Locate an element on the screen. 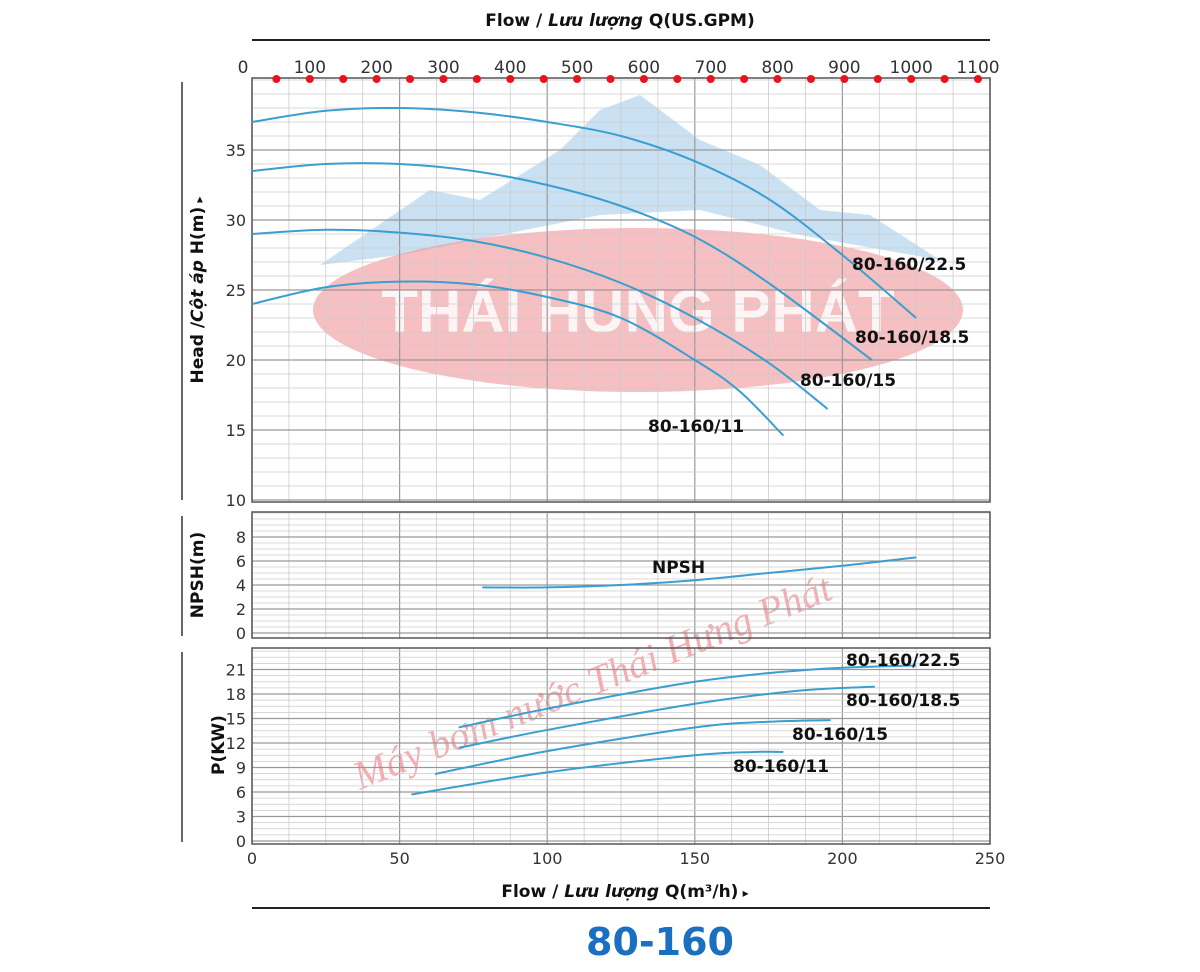 Image resolution: width=1200 pixels, height=972 pixels. y-tick-label: 10 is located at coordinates (236, 500).